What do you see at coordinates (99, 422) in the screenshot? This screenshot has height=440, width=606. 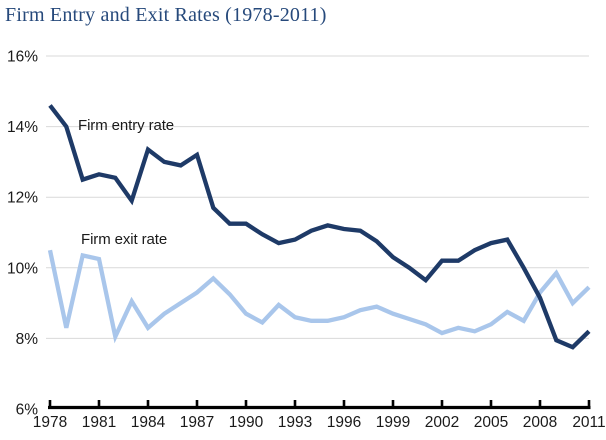 I see `x-tick-label: 1981` at bounding box center [99, 422].